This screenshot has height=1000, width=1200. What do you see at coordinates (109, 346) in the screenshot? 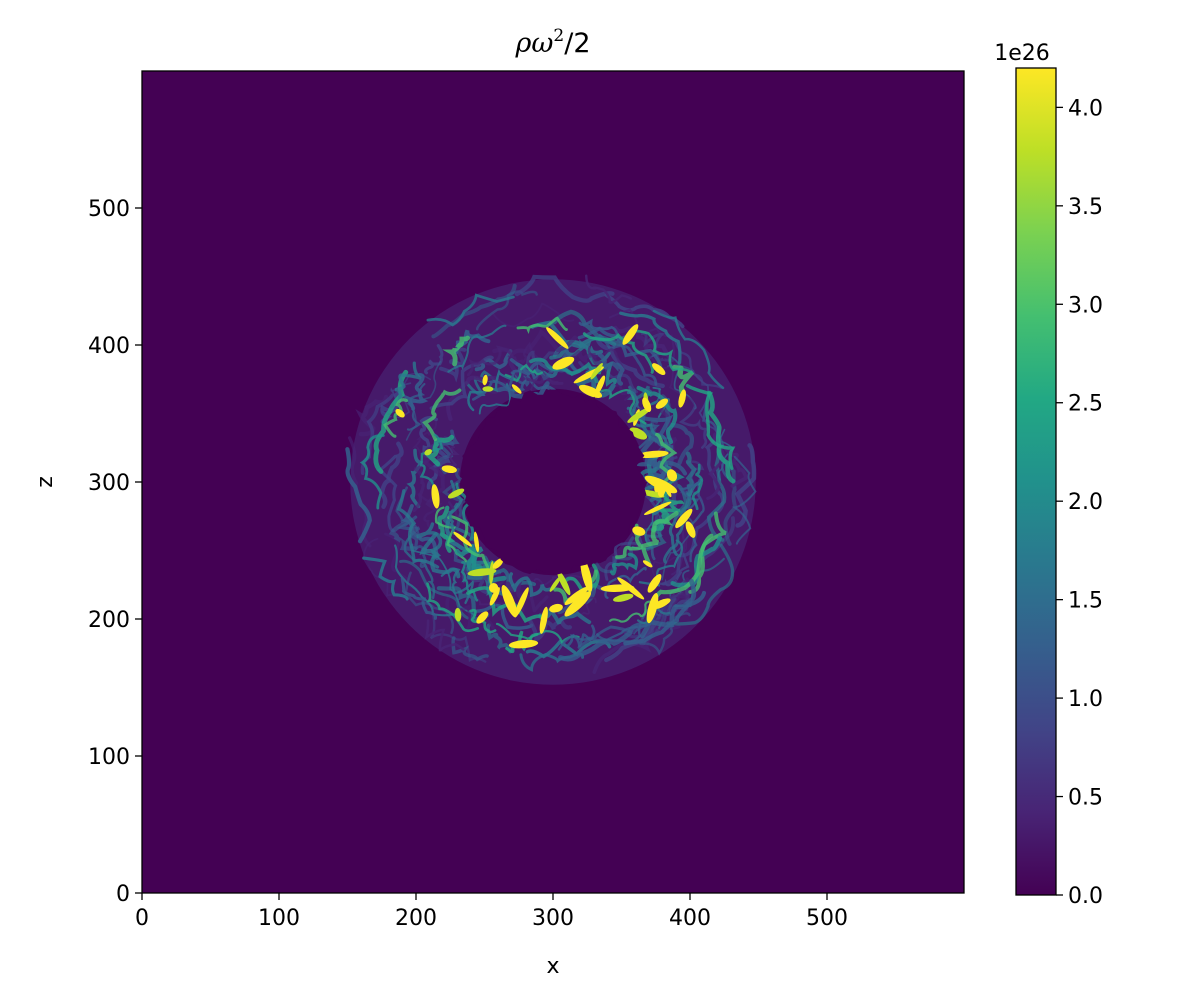
I see `y-tick-label: 400` at bounding box center [109, 346].